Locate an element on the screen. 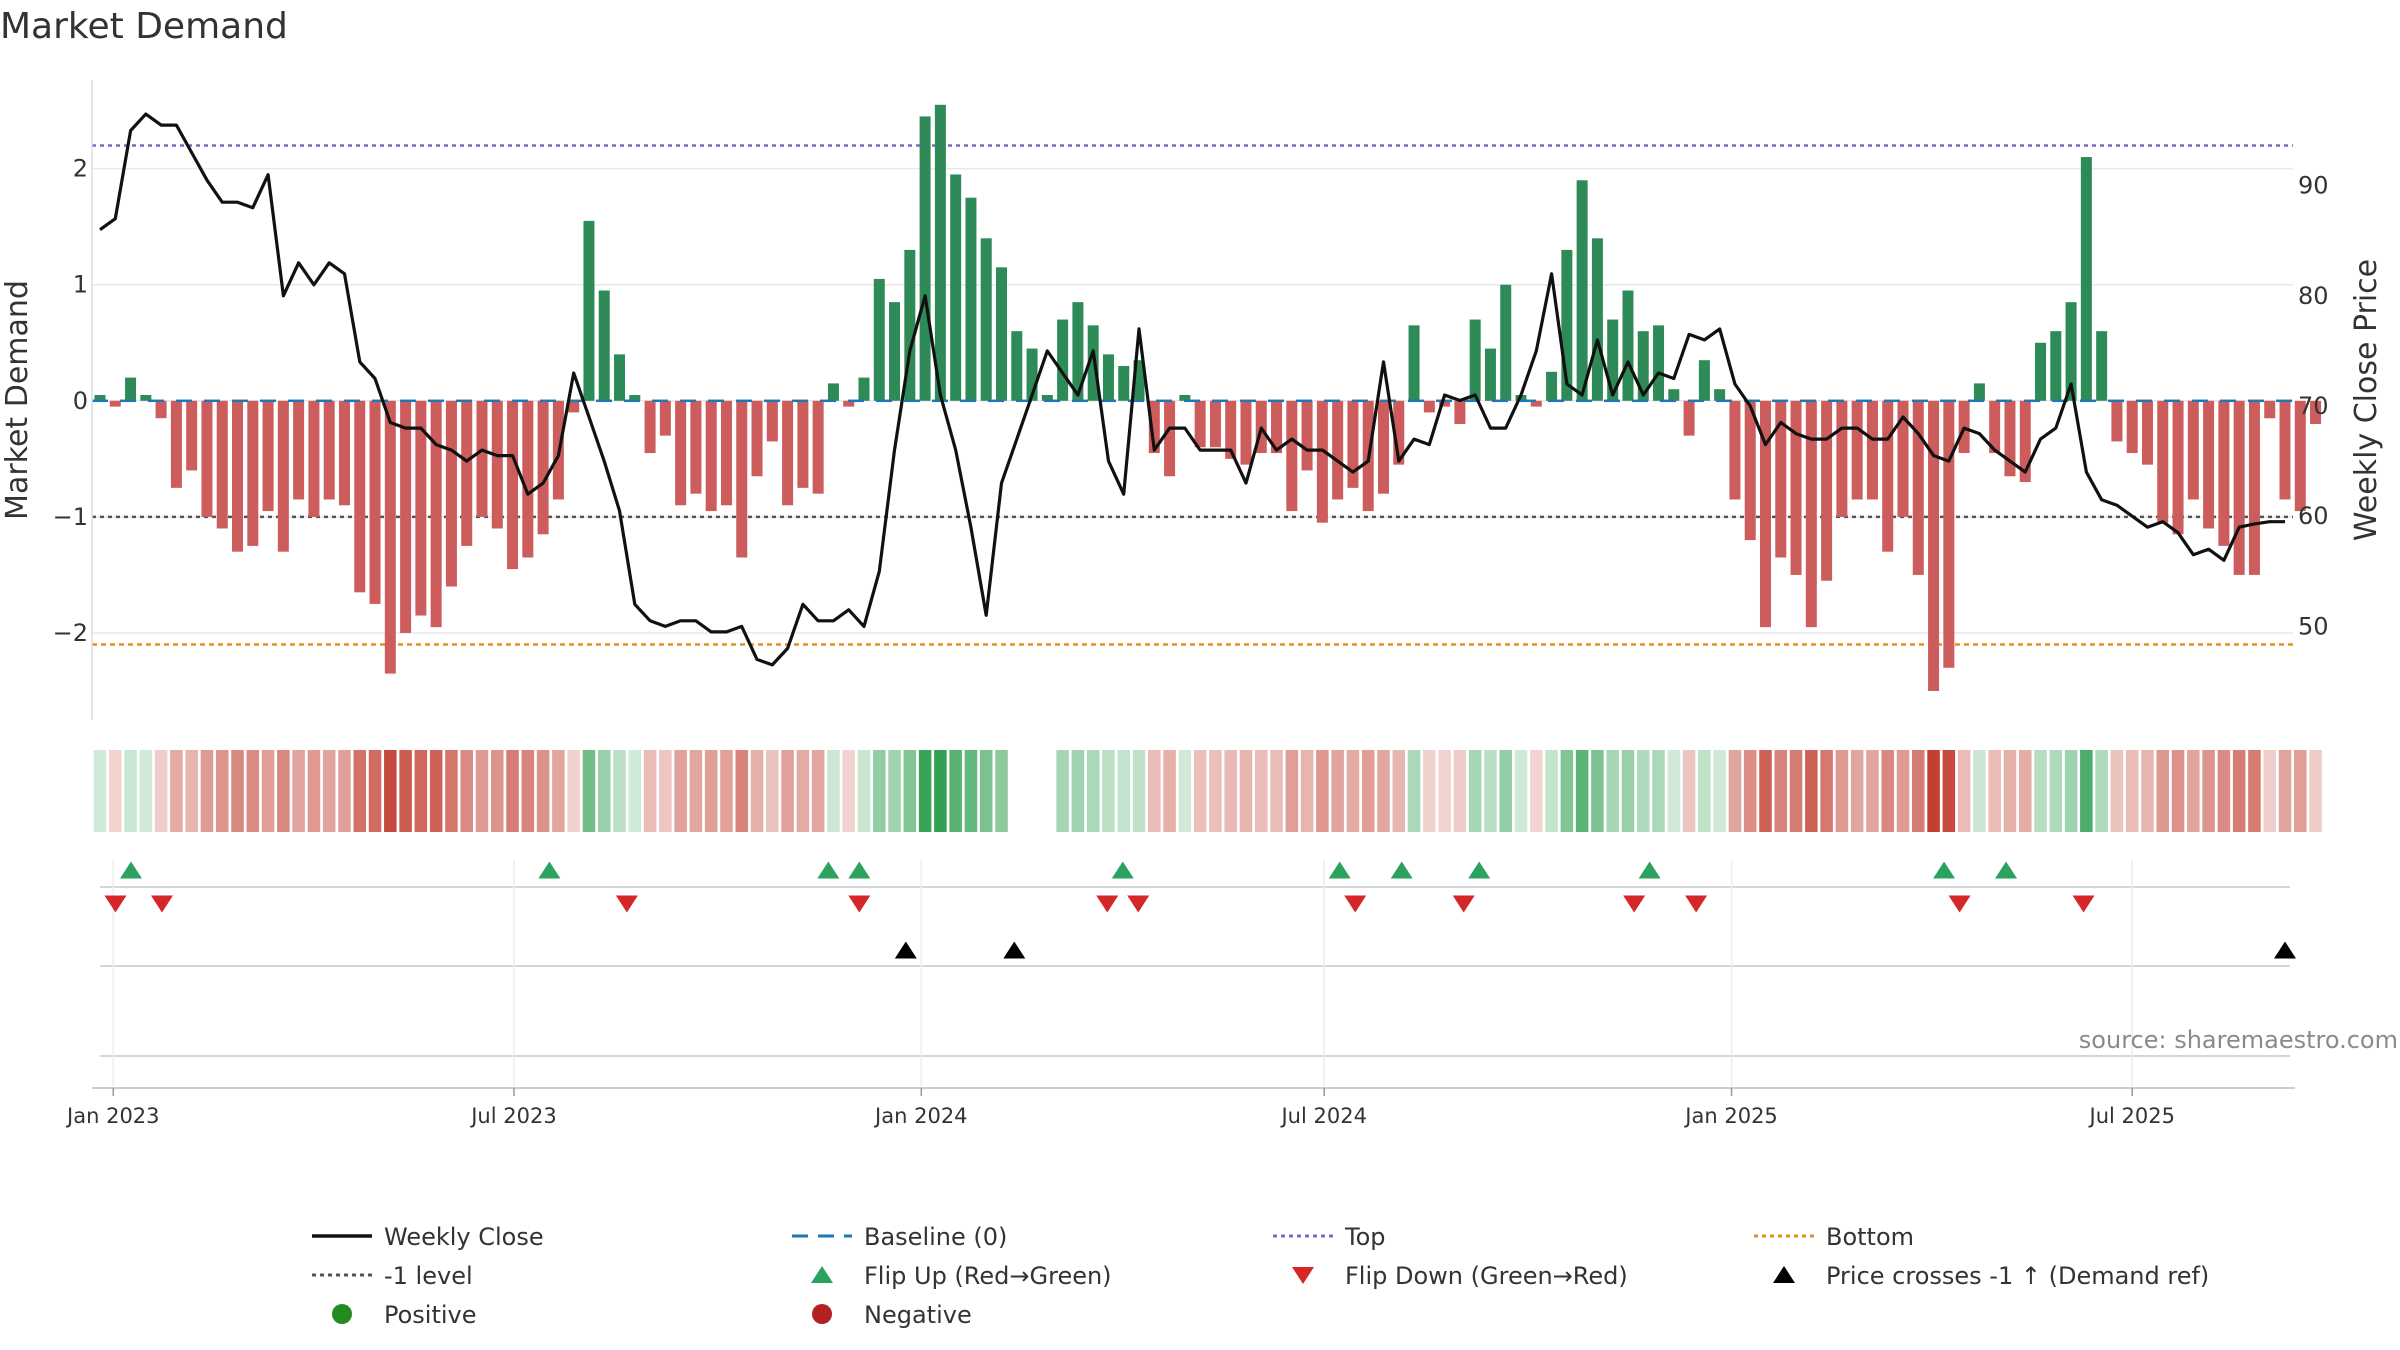 Image resolution: width=2400 pixels, height=1350 pixels. legend-label: Weekly Close is located at coordinates (464, 1237).